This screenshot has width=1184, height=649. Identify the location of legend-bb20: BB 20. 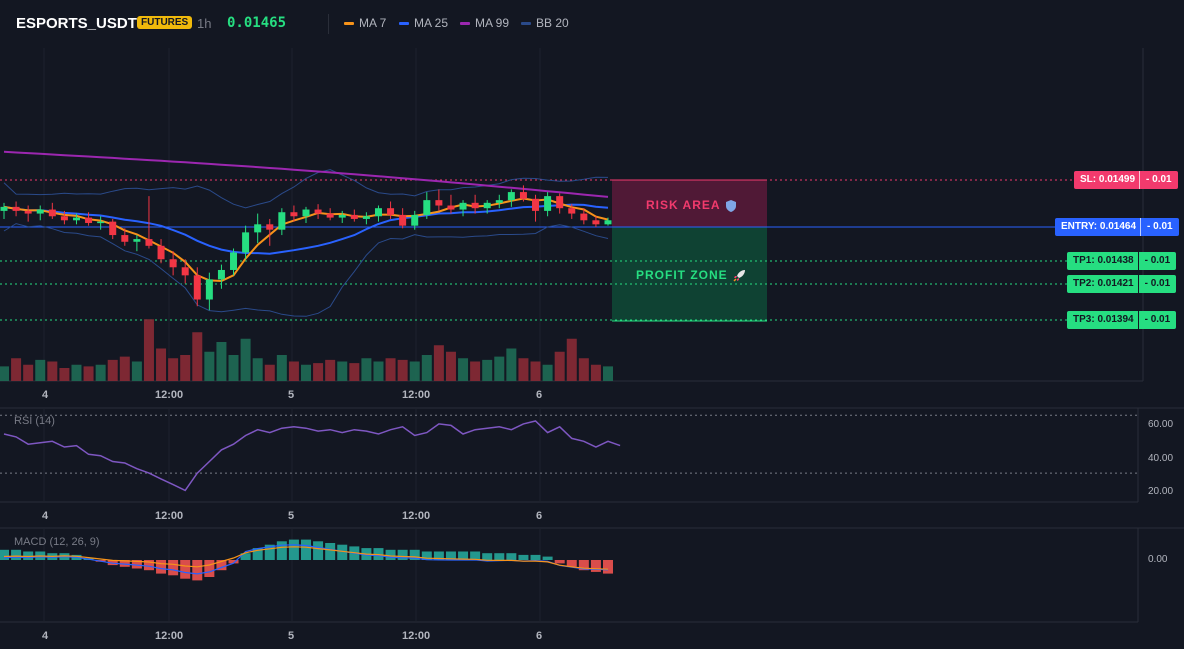
(545, 23).